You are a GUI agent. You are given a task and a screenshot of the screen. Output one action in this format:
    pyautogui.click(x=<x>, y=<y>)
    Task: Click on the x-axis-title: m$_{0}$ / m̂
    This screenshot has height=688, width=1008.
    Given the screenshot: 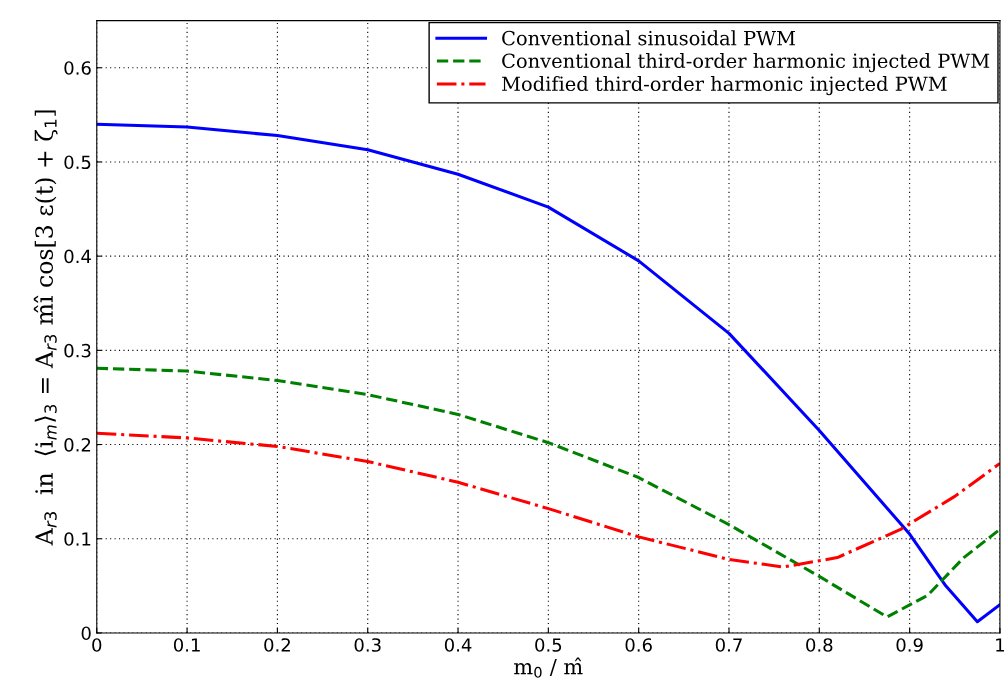 What is the action you would take?
    pyautogui.click(x=548, y=667)
    